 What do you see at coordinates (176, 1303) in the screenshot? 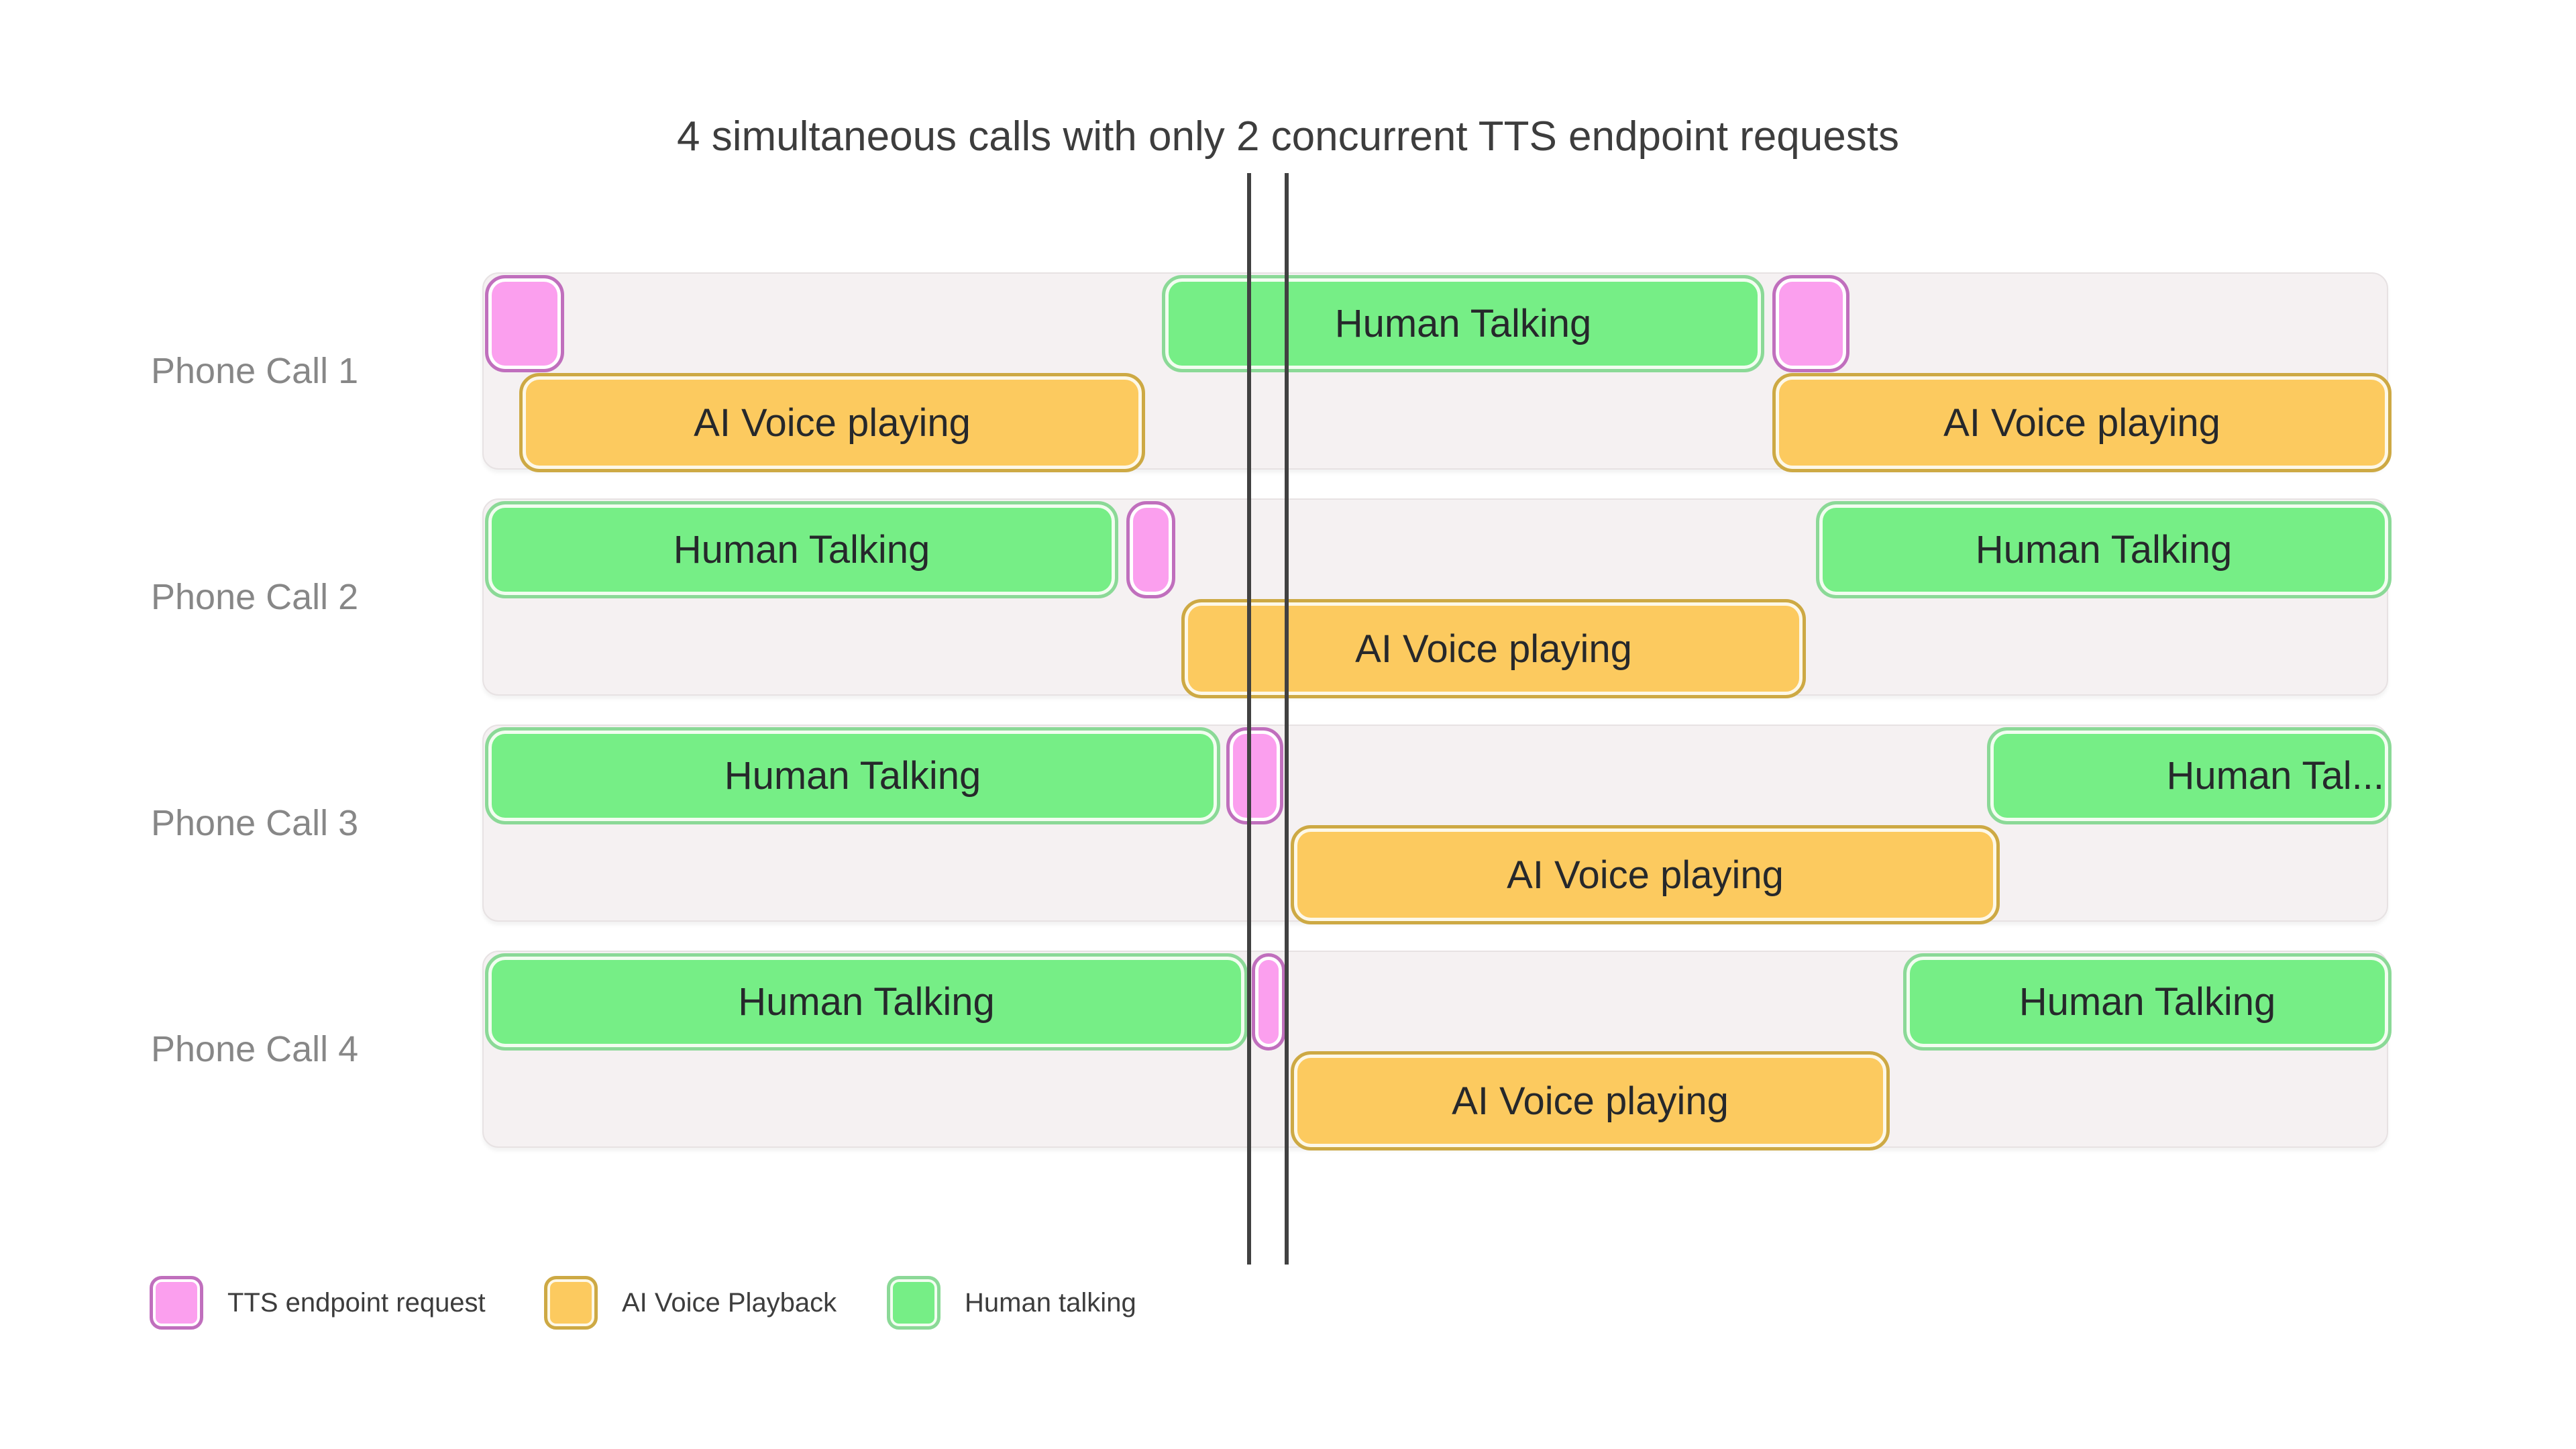
I see `legend-swatch-tts` at bounding box center [176, 1303].